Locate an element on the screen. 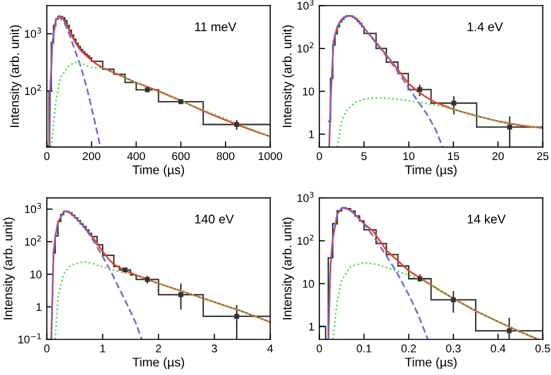  x-tick-label: 2 is located at coordinates (159, 348).